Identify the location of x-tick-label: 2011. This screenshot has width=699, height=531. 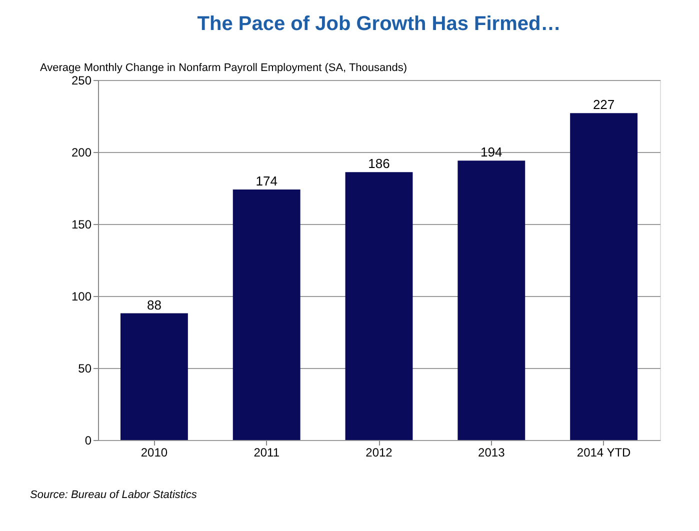
(267, 453).